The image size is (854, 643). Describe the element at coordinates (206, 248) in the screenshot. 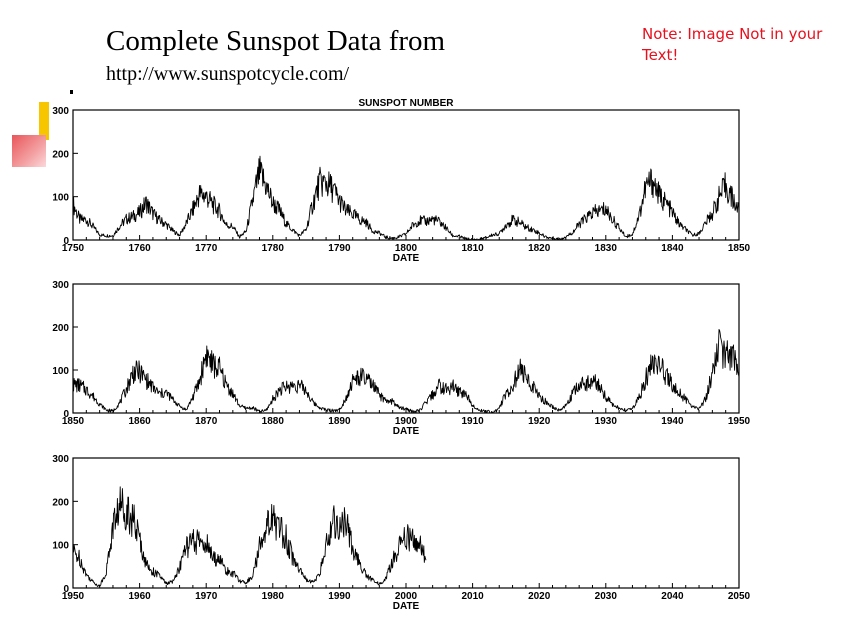

I see `x-tick-label: 1770` at that location.